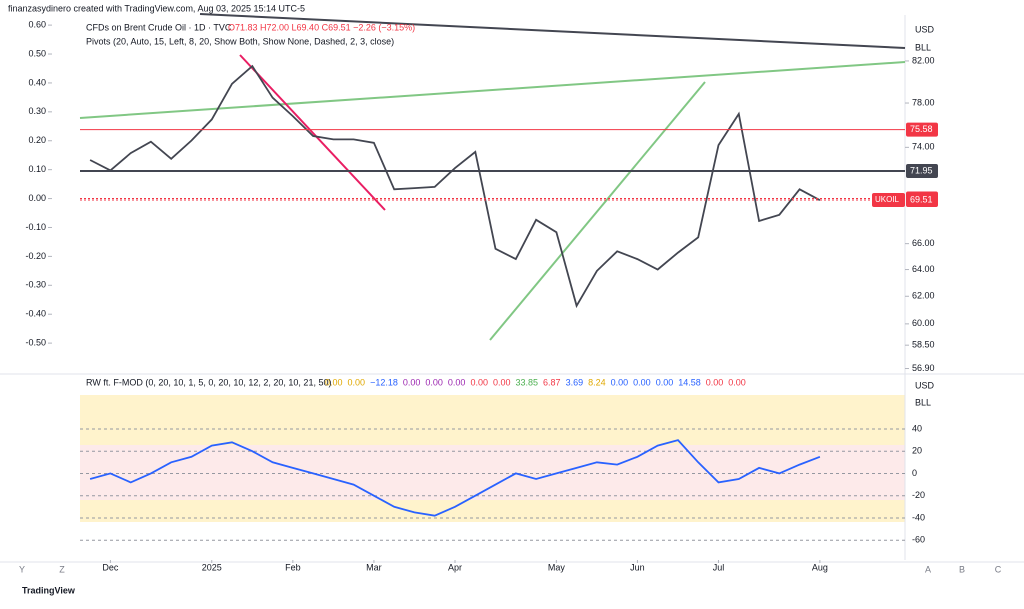 The height and width of the screenshot is (609, 1024). What do you see at coordinates (35, 285) in the screenshot?
I see `y2-tick-label: -0.30` at bounding box center [35, 285].